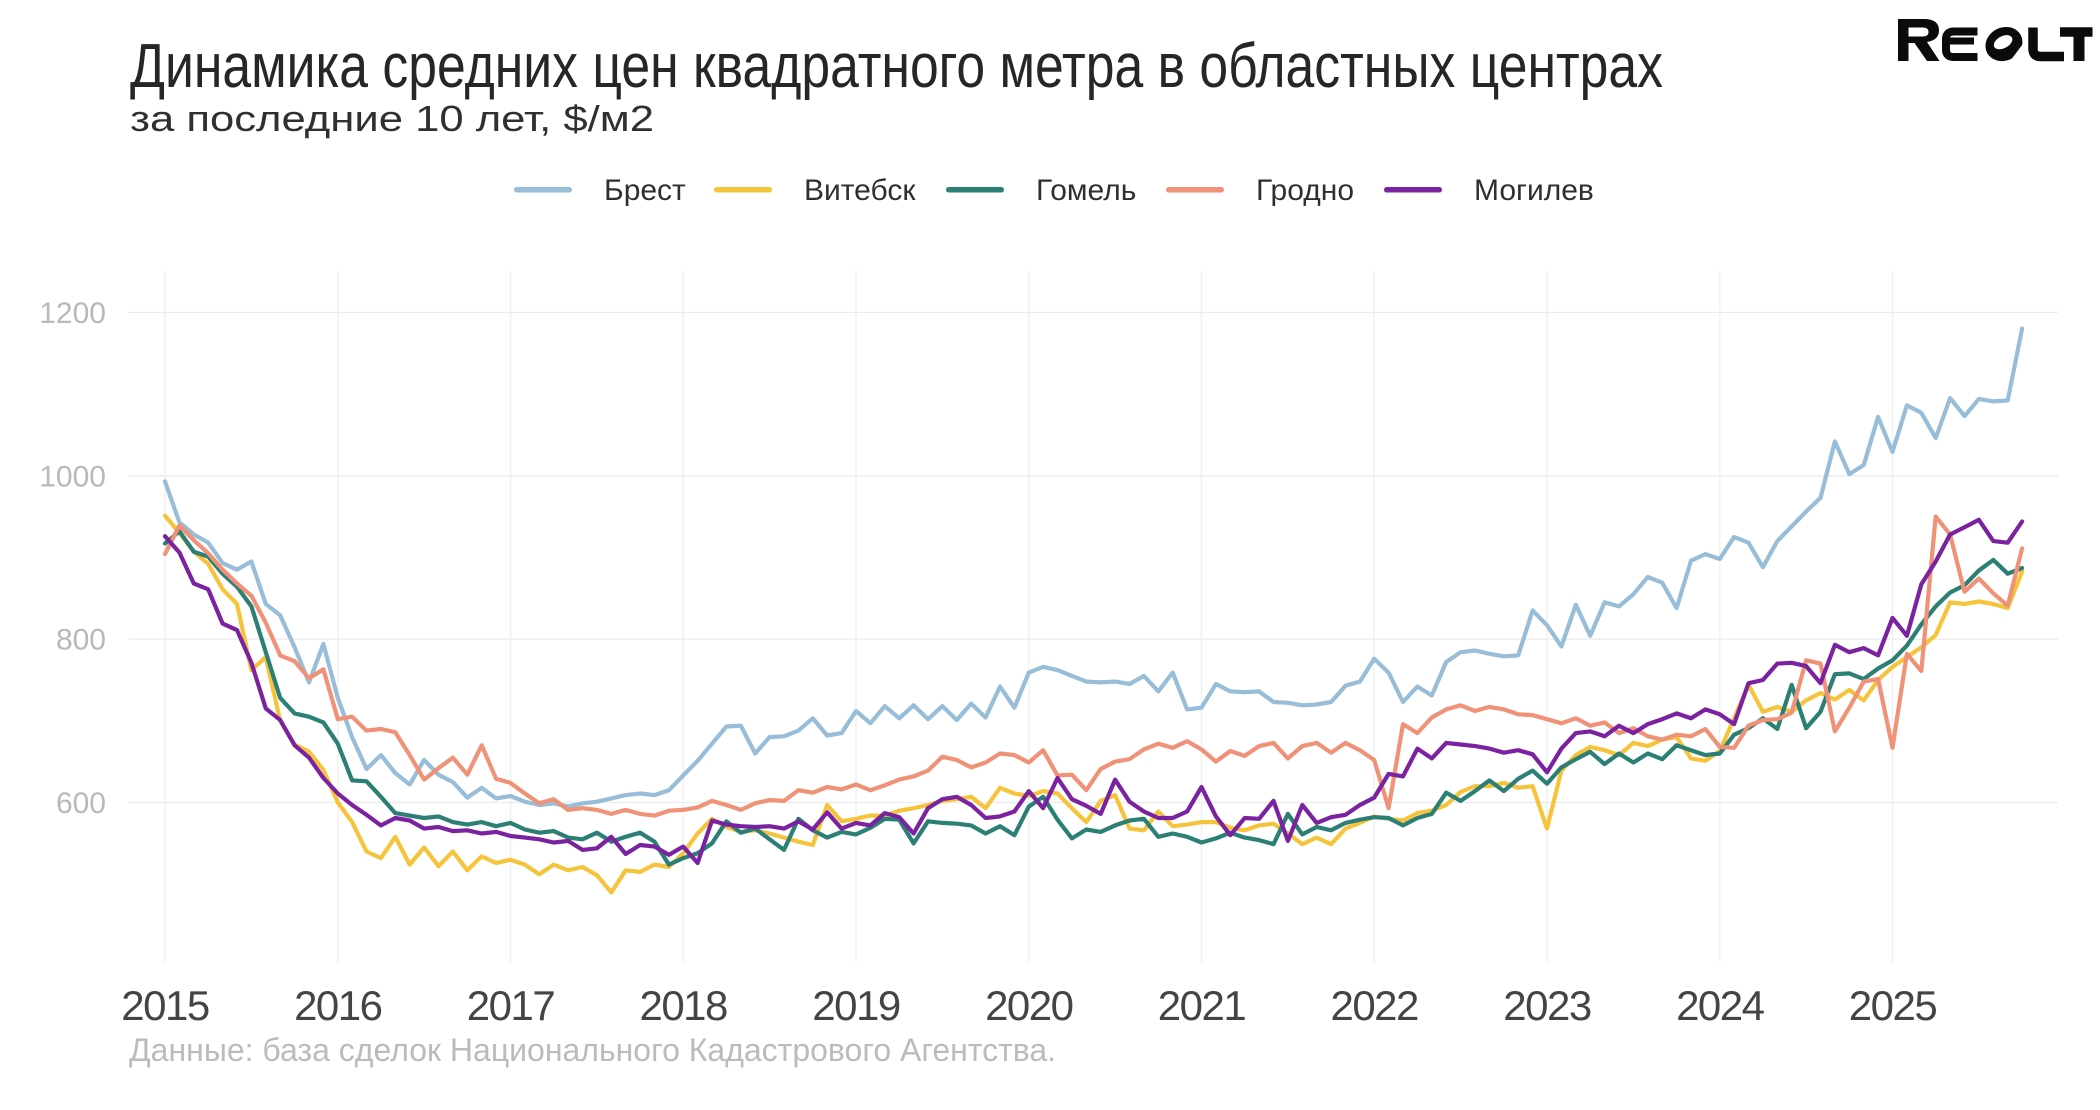 This screenshot has width=2100, height=1110. I want to click on svg-text: Гомель, so click(1086, 190).